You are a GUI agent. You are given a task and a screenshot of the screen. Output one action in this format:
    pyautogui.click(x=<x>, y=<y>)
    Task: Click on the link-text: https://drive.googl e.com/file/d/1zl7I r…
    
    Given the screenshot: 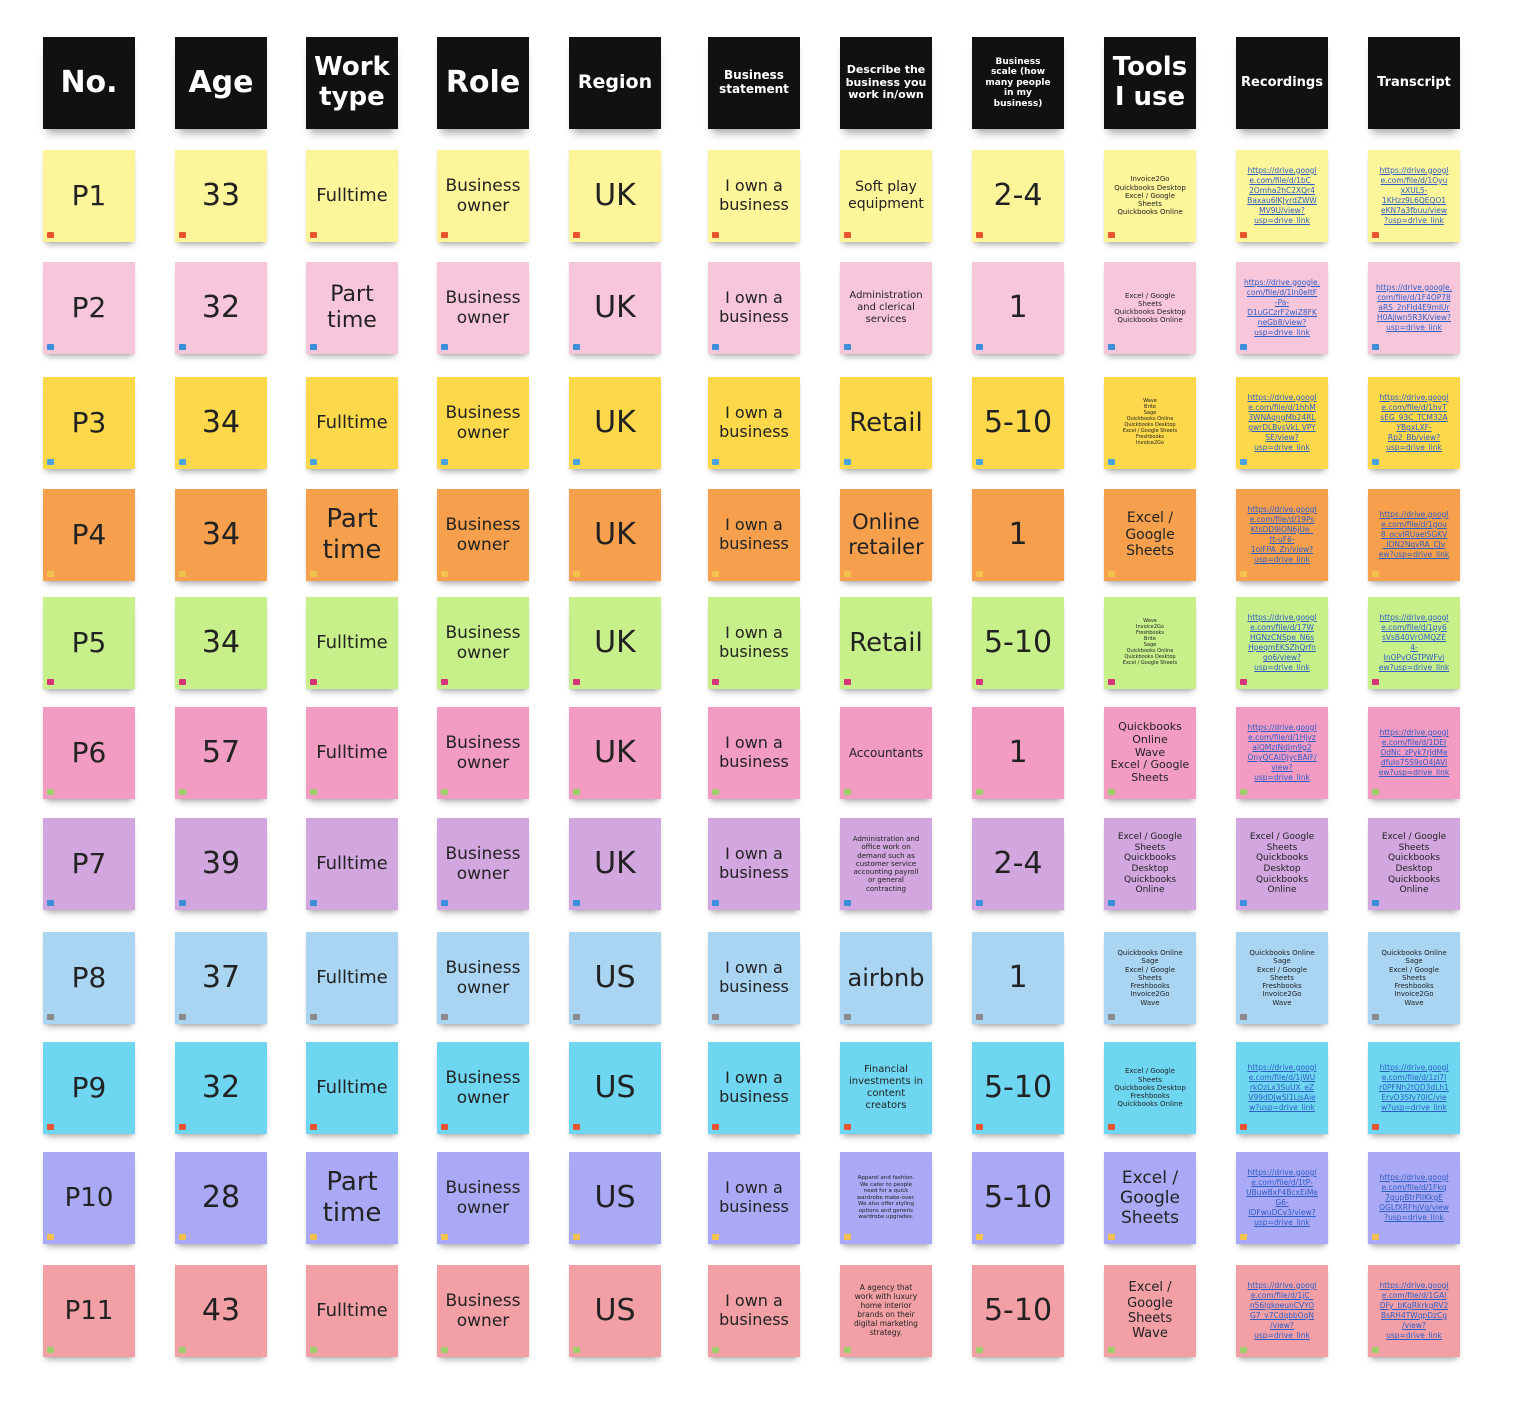 What is the action you would take?
    pyautogui.click(x=1414, y=1087)
    